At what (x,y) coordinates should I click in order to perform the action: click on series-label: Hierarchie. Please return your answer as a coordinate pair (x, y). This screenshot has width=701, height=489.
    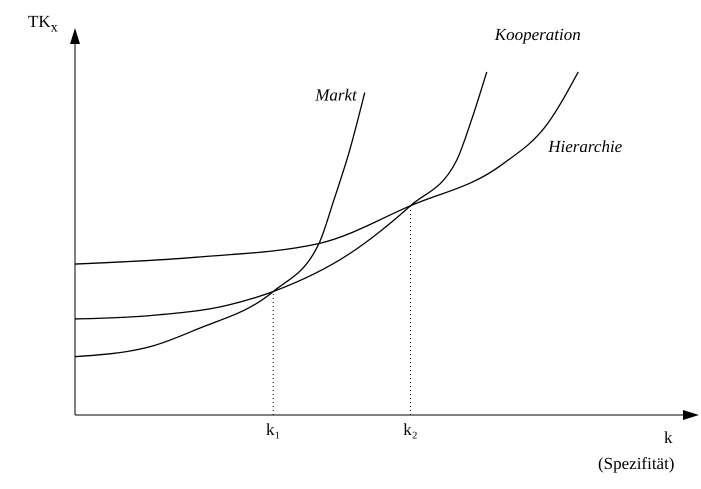
    Looking at the image, I should click on (585, 146).